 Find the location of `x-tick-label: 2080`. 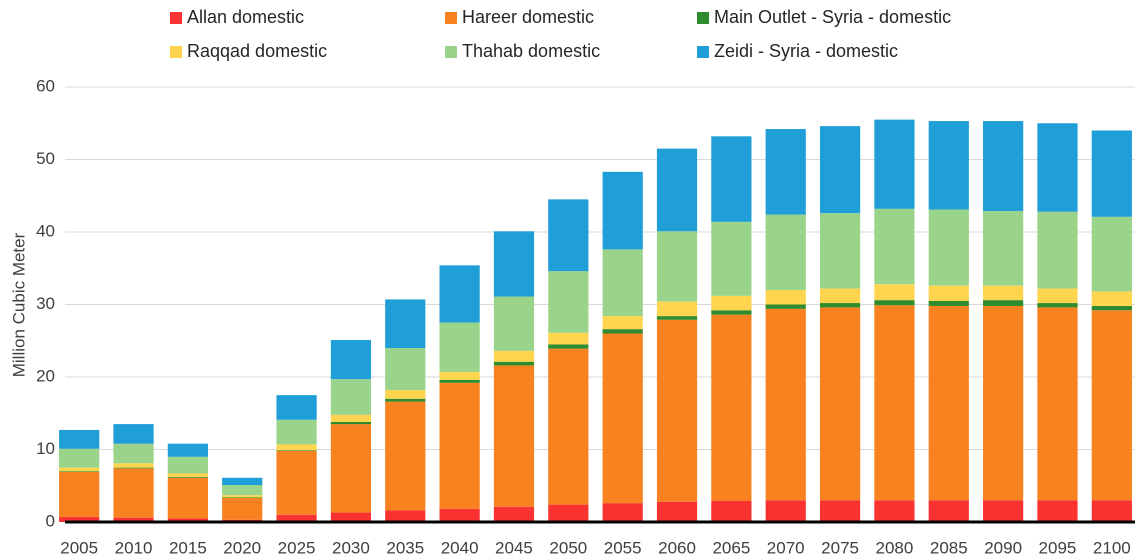

x-tick-label: 2080 is located at coordinates (895, 547).